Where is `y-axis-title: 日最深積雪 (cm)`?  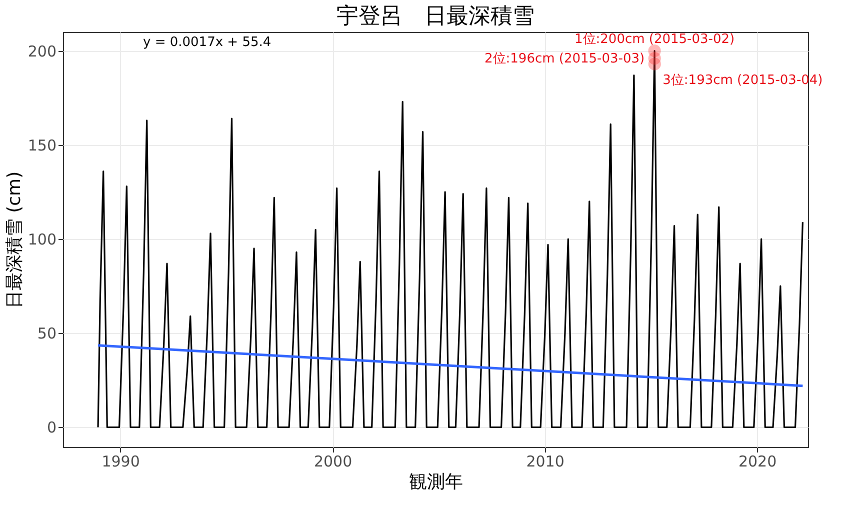
y-axis-title: 日最深積雪 (cm) is located at coordinates (14, 240).